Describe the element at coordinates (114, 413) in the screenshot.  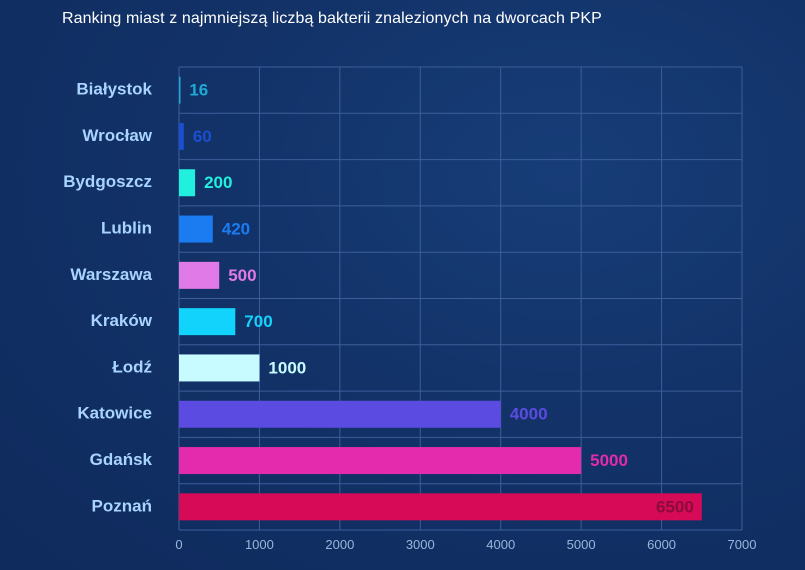
I see `category-label: Katowice` at that location.